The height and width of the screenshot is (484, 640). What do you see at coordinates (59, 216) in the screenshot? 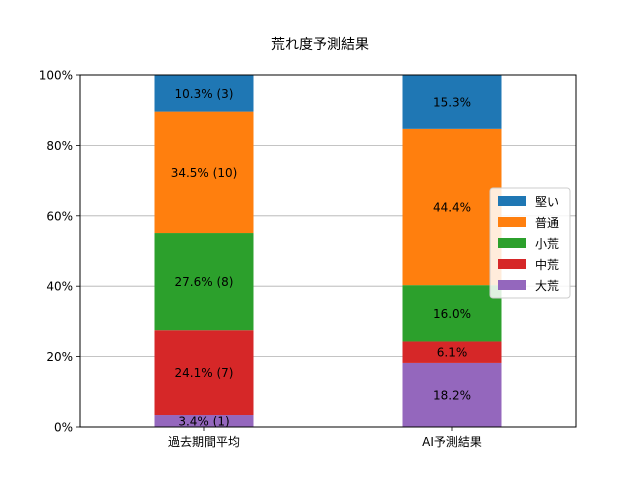
I see `y-tick-label: 60%` at bounding box center [59, 216].